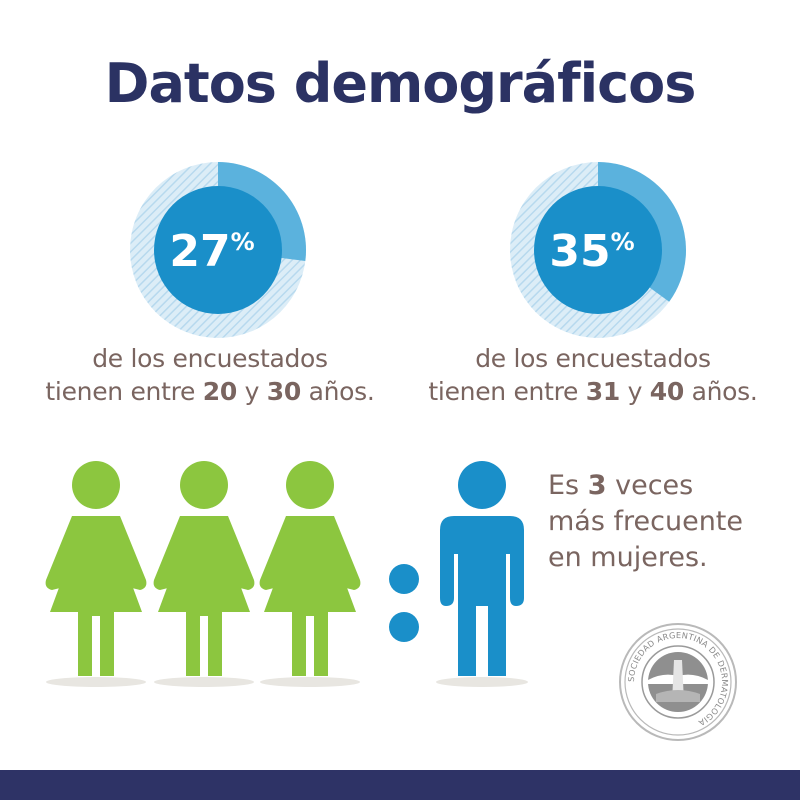 The width and height of the screenshot is (800, 800). I want to click on sociedad-argentina-dermatologia-seal: SOCIEDAD ARGENTINA DE DERMATOLOGIA, so click(678, 682).